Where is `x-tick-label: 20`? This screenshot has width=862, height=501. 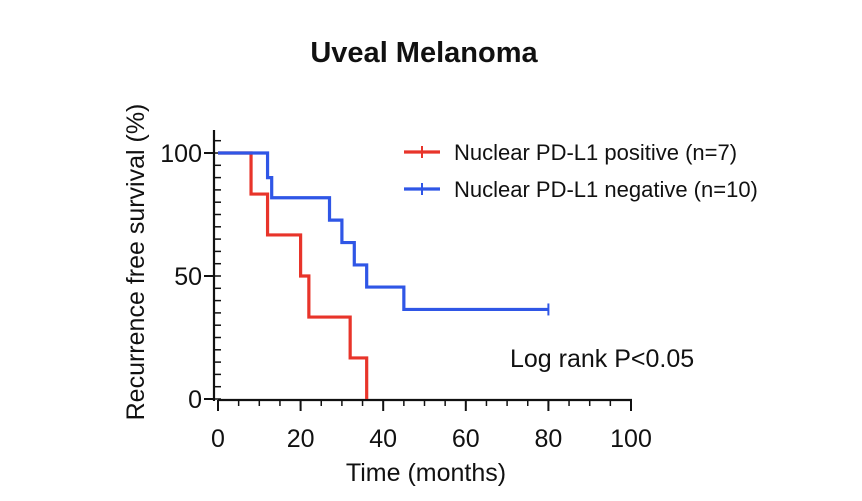 x-tick-label: 20 is located at coordinates (301, 439).